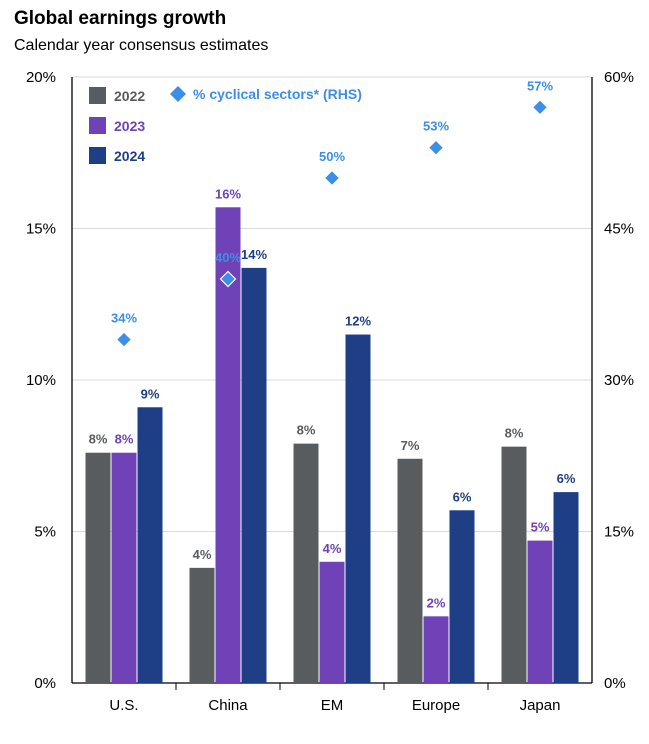 The width and height of the screenshot is (649, 744). I want to click on chart-title: Global earnings growth, so click(120, 18).